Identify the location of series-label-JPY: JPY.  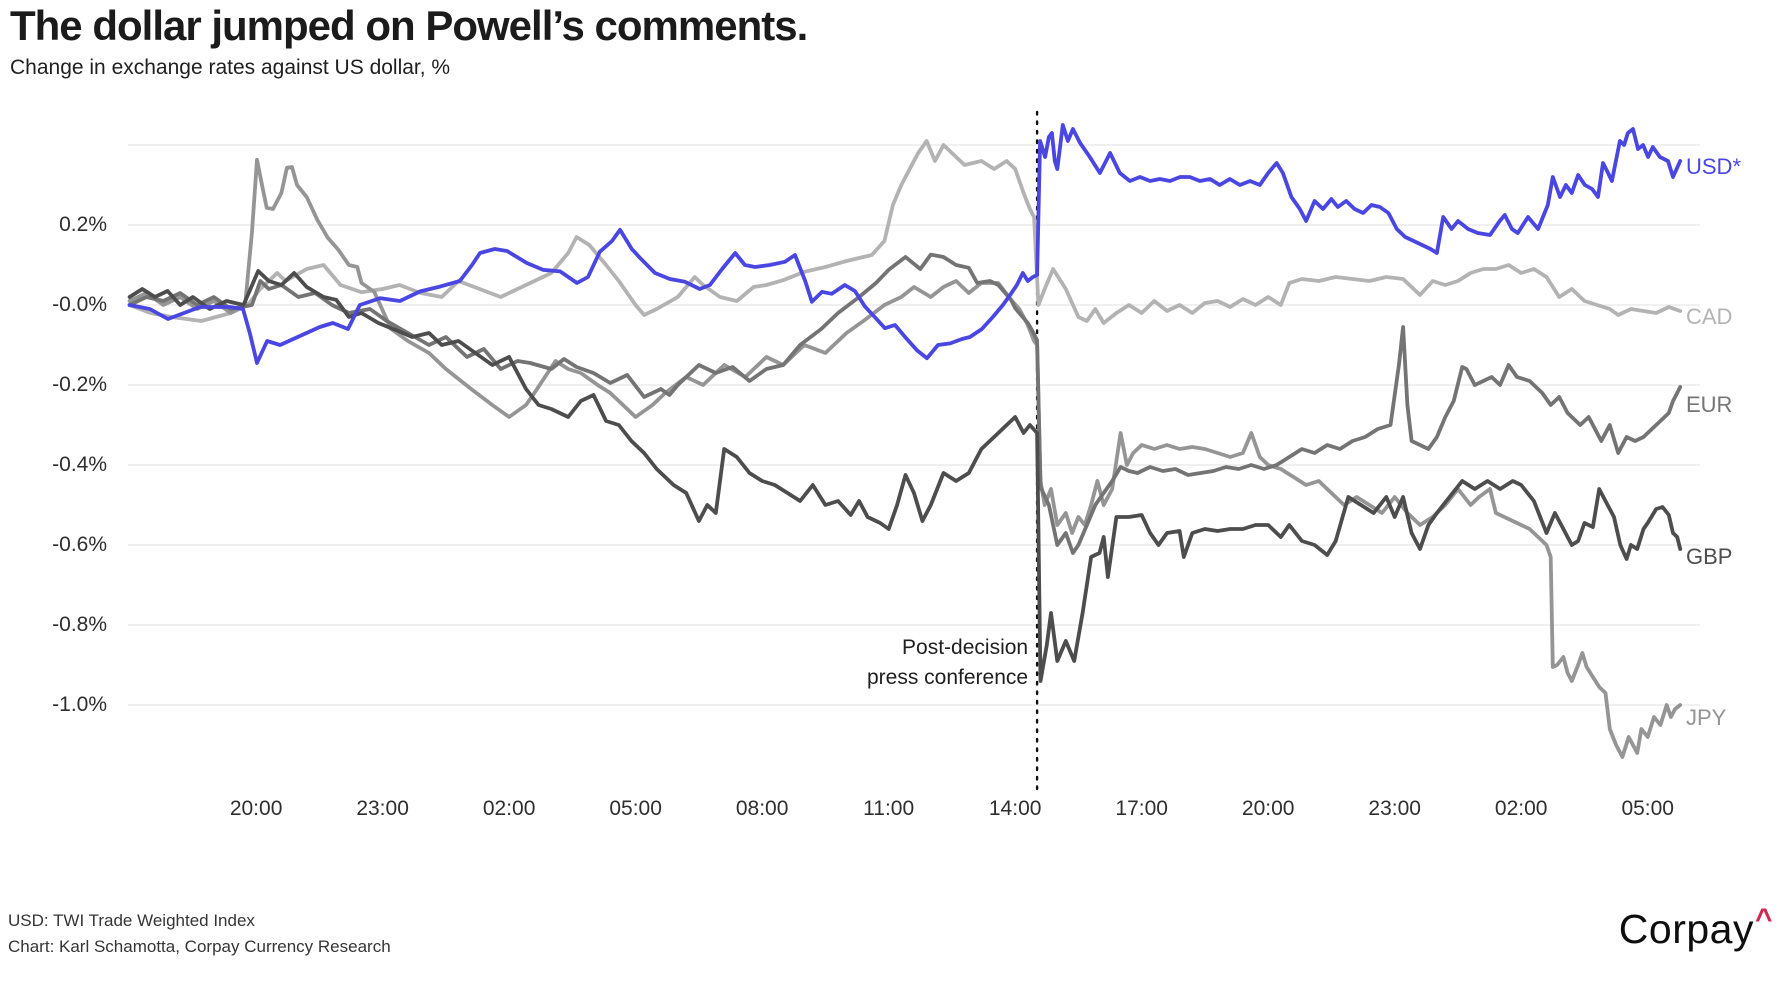
(1706, 718).